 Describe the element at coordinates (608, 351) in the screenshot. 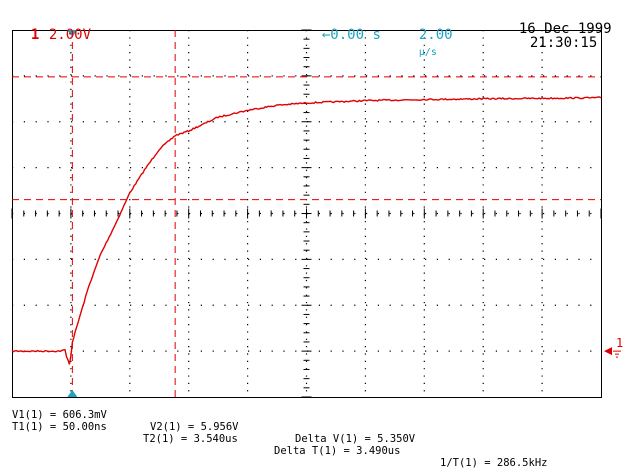

I see `ground-reference-arrow-icon` at that location.